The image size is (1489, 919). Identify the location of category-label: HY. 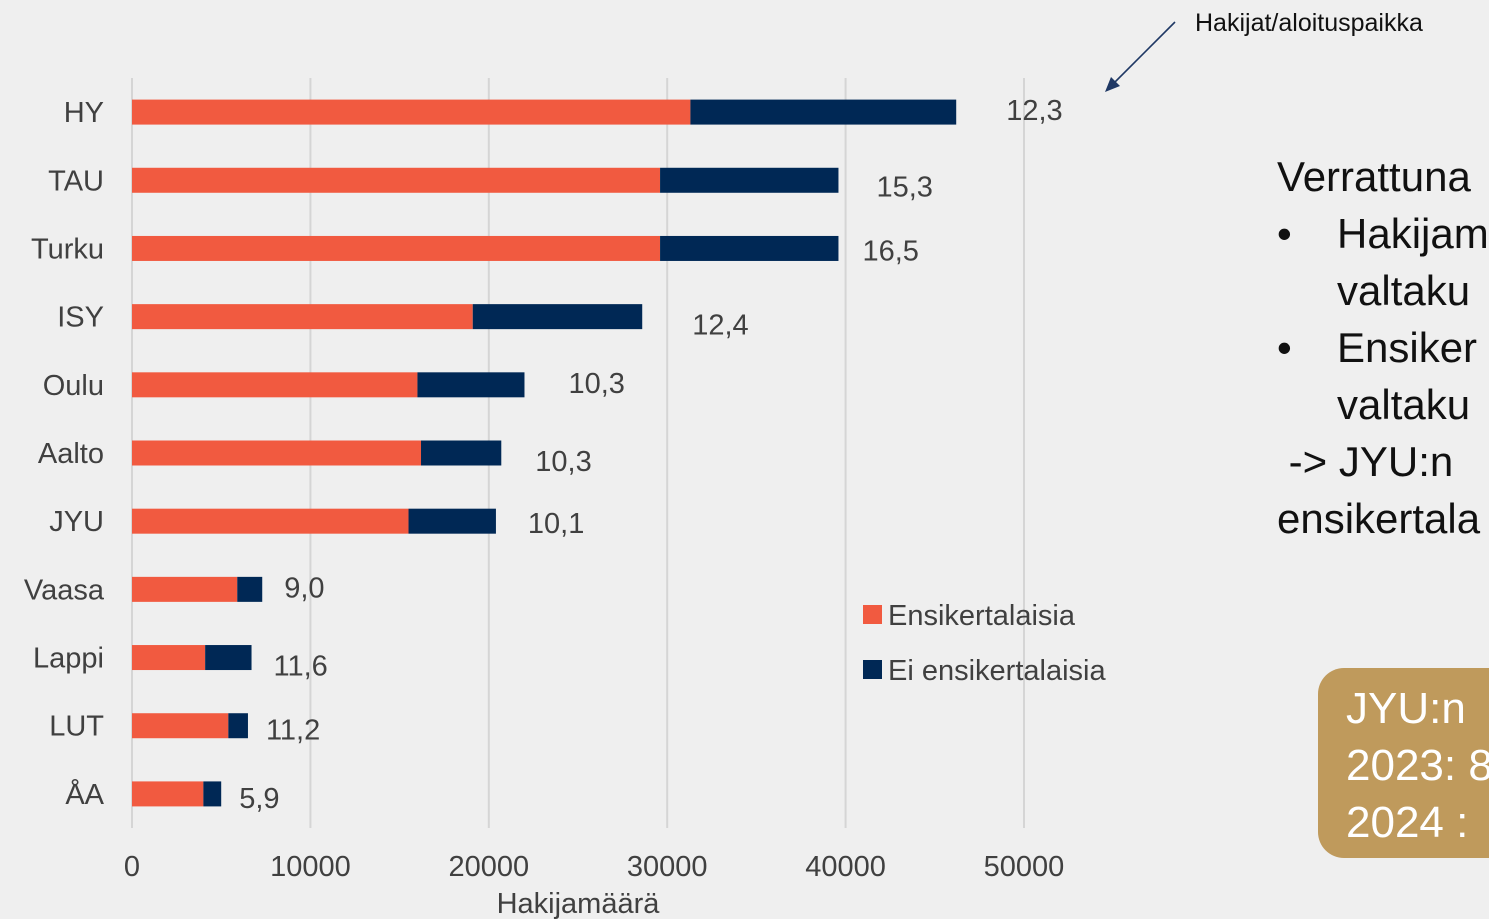
(84, 113).